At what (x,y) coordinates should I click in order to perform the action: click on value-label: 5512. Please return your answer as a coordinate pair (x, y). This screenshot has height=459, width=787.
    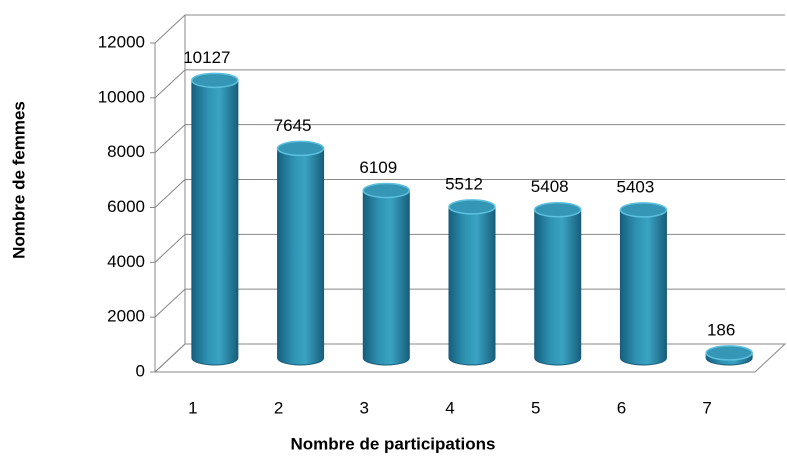
    Looking at the image, I should click on (464, 183).